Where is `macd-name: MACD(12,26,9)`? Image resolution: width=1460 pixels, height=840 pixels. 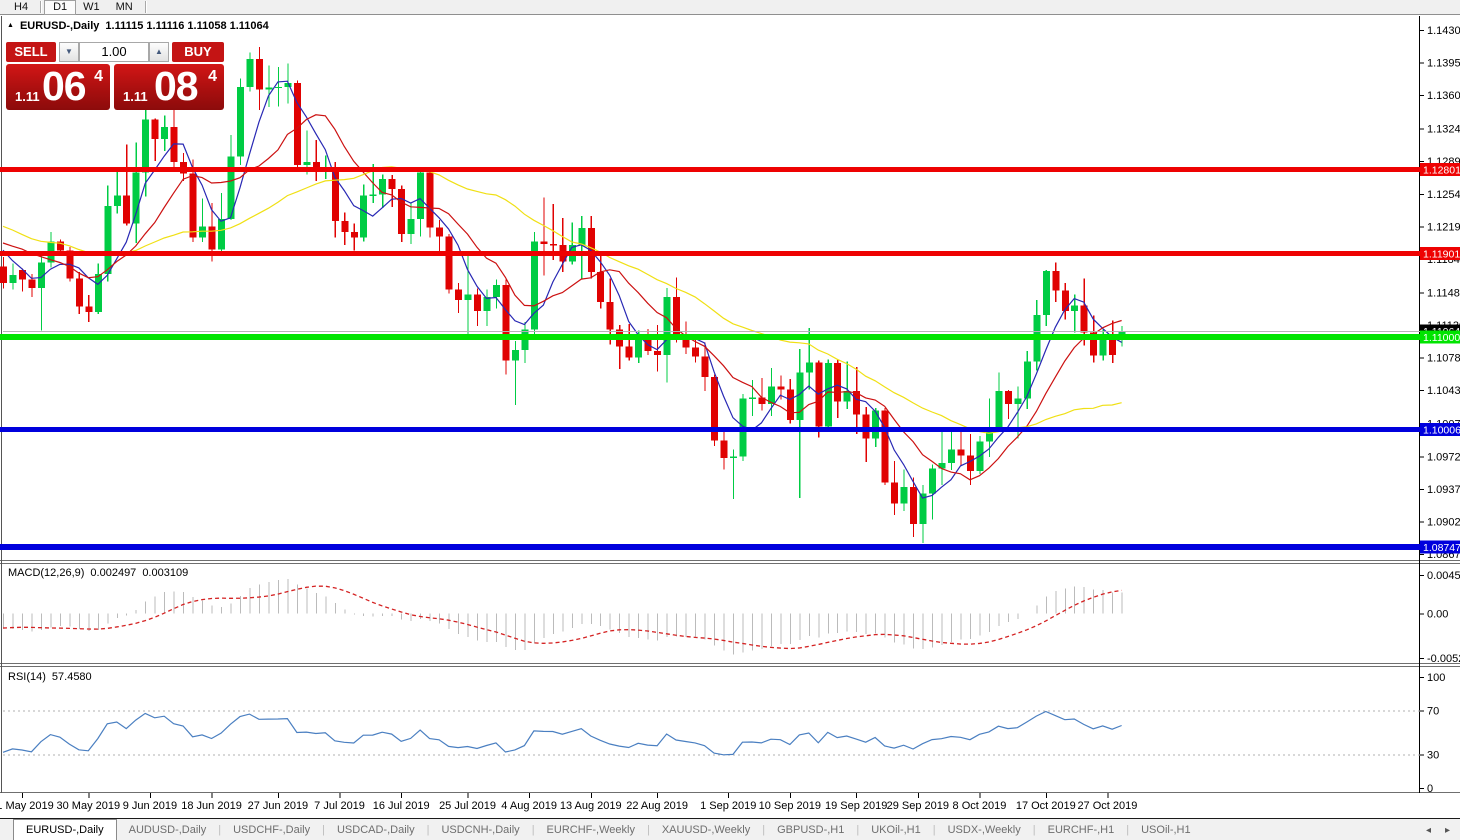 macd-name: MACD(12,26,9) is located at coordinates (46, 573).